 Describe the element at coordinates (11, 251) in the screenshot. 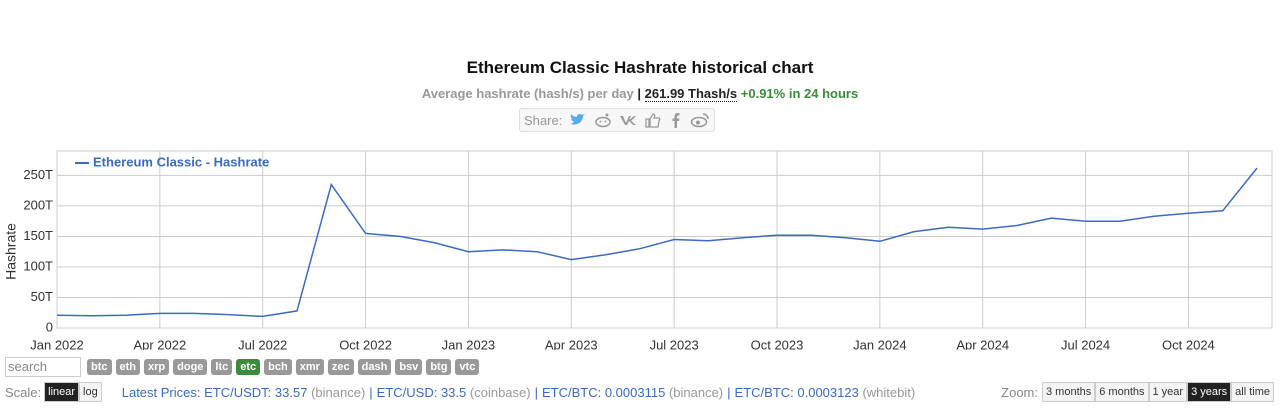

I see `y-axis-label: Hashrate` at that location.